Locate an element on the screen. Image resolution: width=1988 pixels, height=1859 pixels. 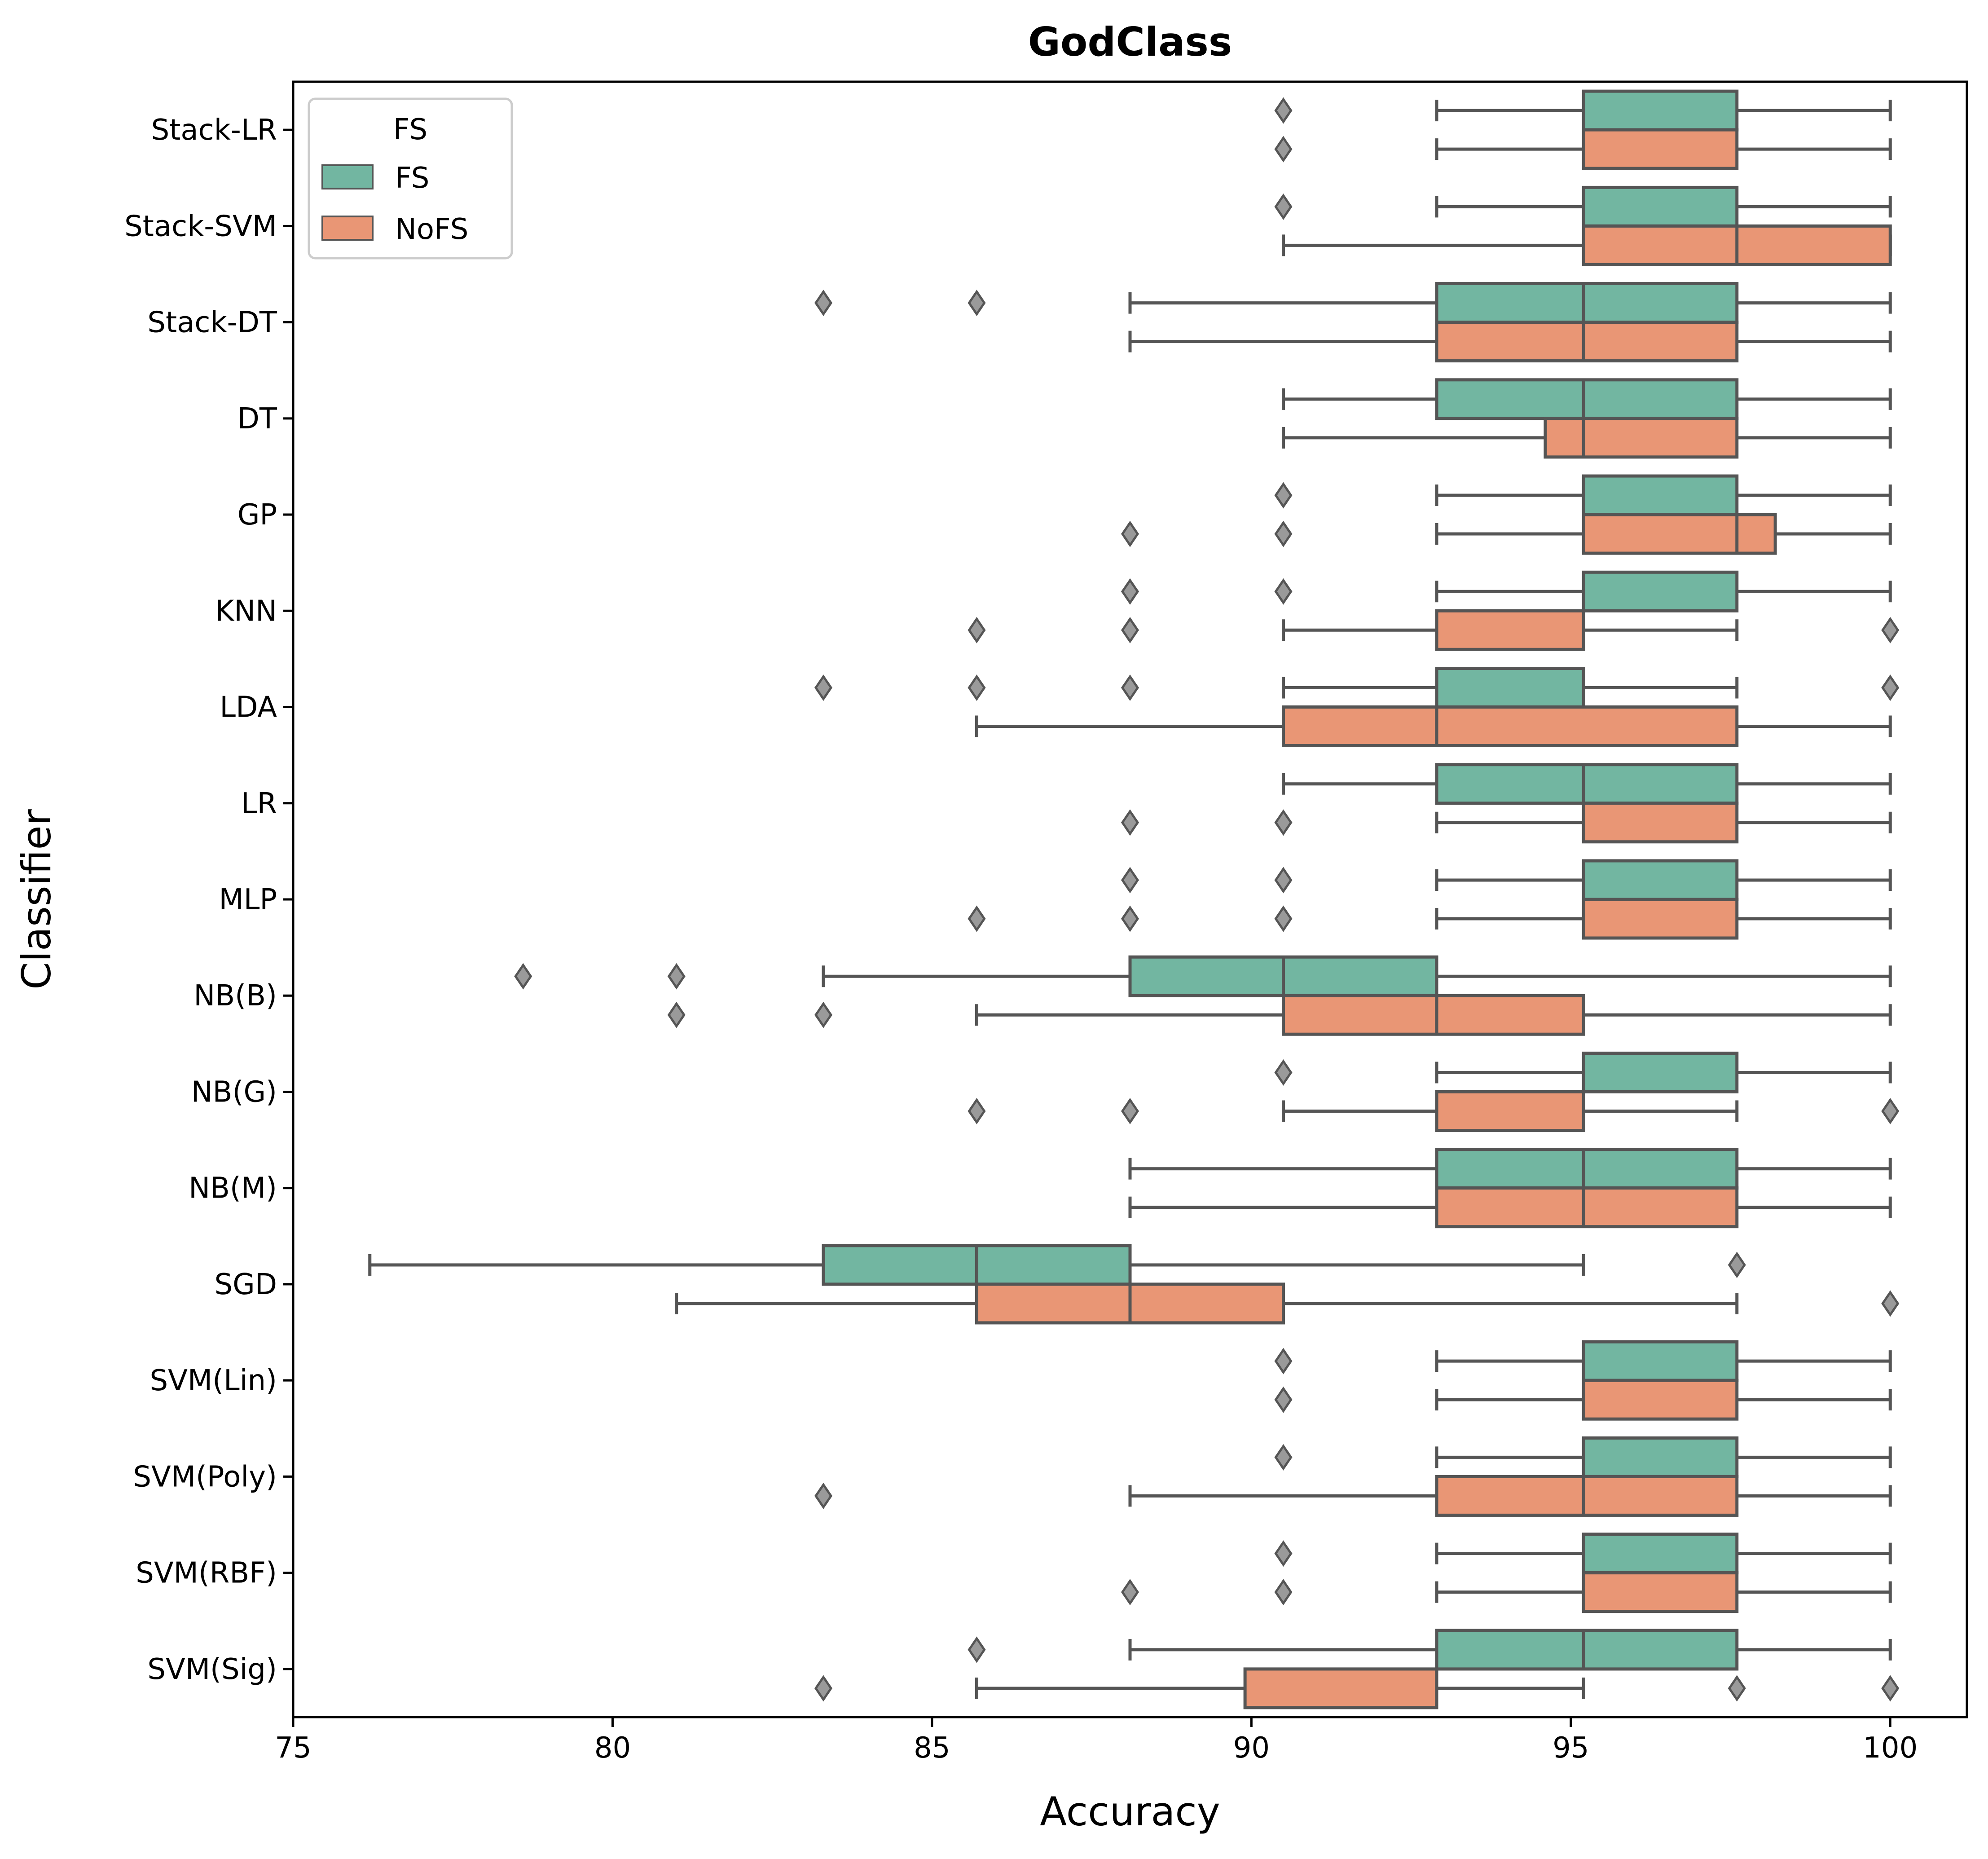
y-tick-label-stack-lr: Stack-LR is located at coordinates (214, 130).